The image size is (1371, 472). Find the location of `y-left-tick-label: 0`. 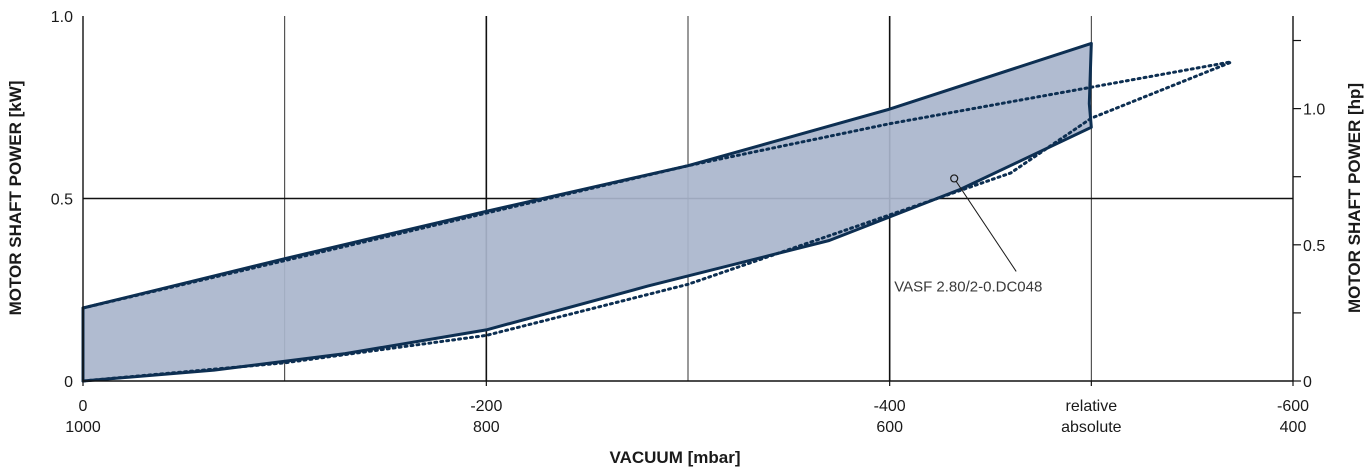

y-left-tick-label: 0 is located at coordinates (68, 382).